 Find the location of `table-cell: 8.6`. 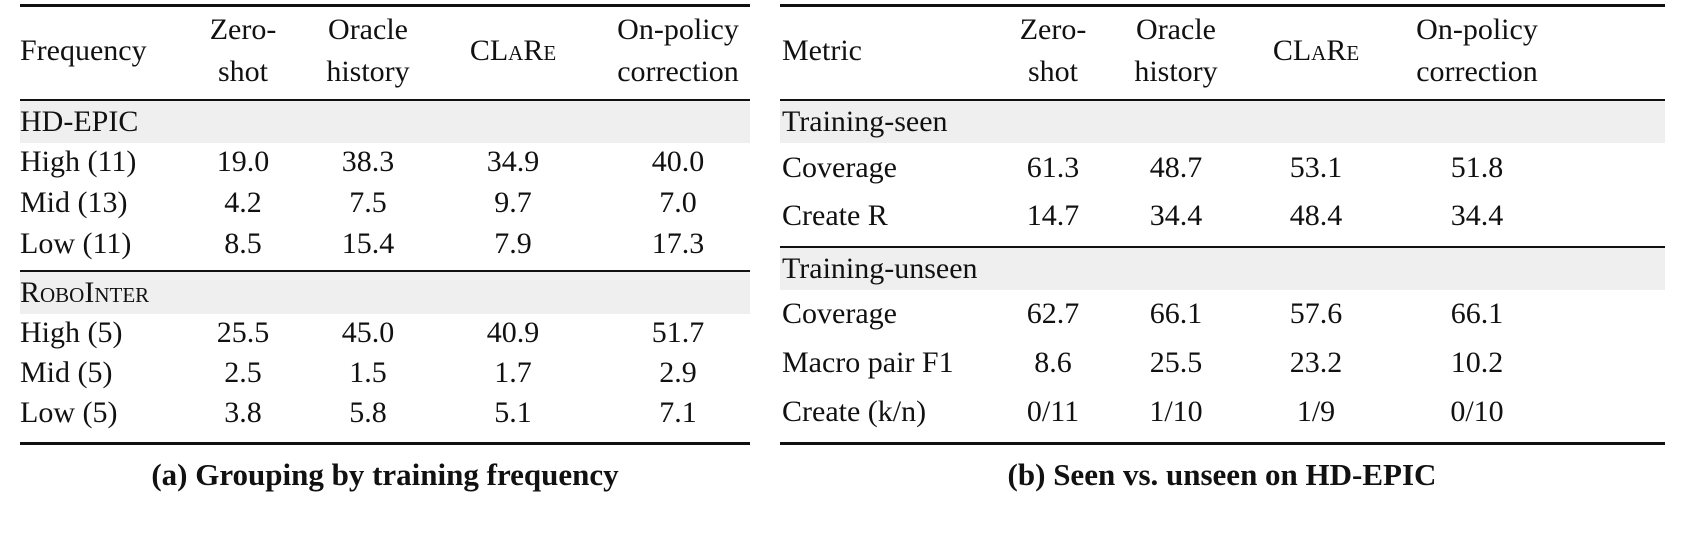

table-cell: 8.6 is located at coordinates (1053, 362).